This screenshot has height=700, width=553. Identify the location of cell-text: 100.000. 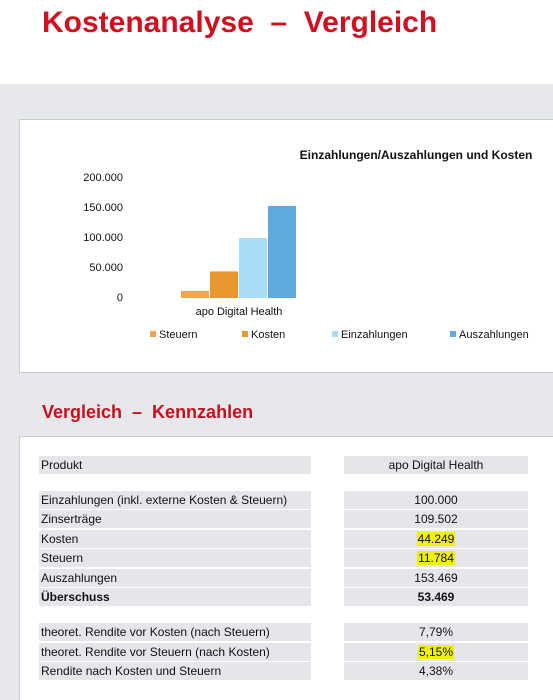
(436, 500).